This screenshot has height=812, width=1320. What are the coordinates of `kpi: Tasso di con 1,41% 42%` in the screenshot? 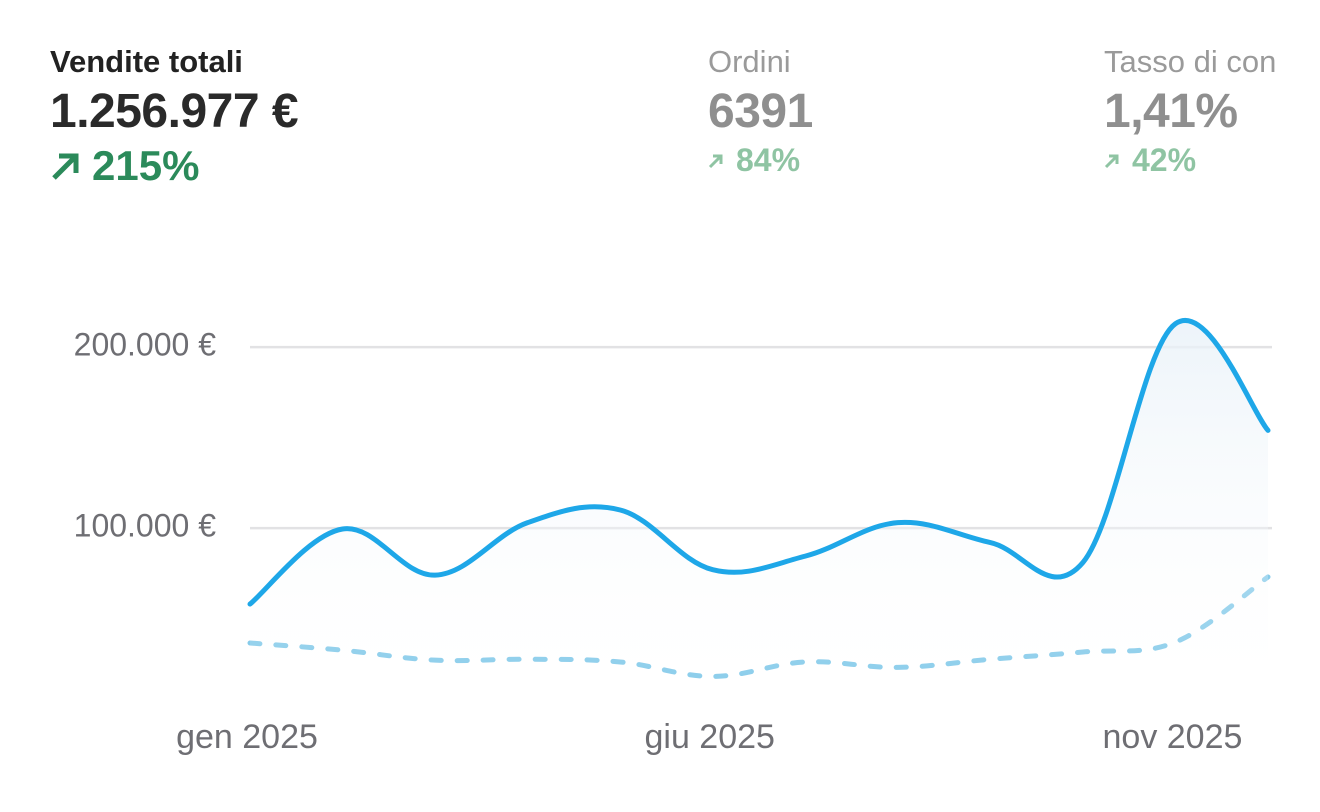 It's located at (1212, 109).